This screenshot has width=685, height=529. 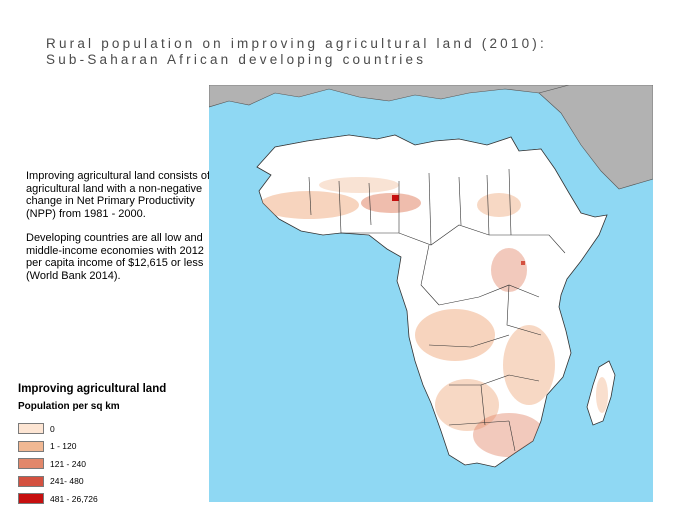 What do you see at coordinates (523, 263) in the screenshot?
I see `high-density-hotspot-east` at bounding box center [523, 263].